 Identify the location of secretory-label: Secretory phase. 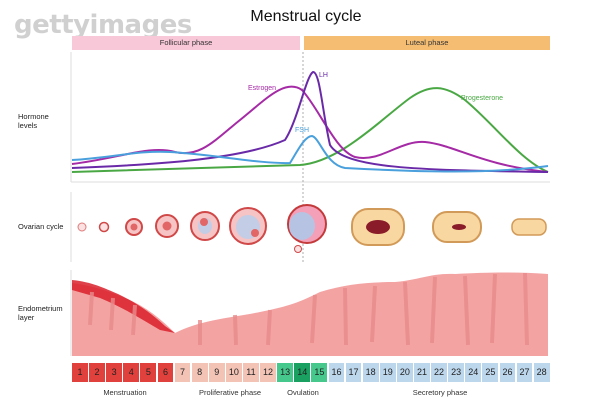
(440, 392).